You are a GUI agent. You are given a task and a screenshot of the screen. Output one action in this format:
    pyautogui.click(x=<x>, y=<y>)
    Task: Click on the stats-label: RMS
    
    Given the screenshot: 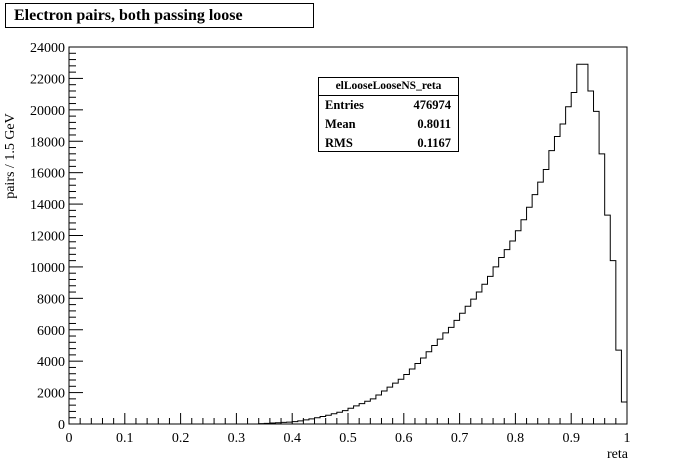 What is the action you would take?
    pyautogui.click(x=339, y=143)
    